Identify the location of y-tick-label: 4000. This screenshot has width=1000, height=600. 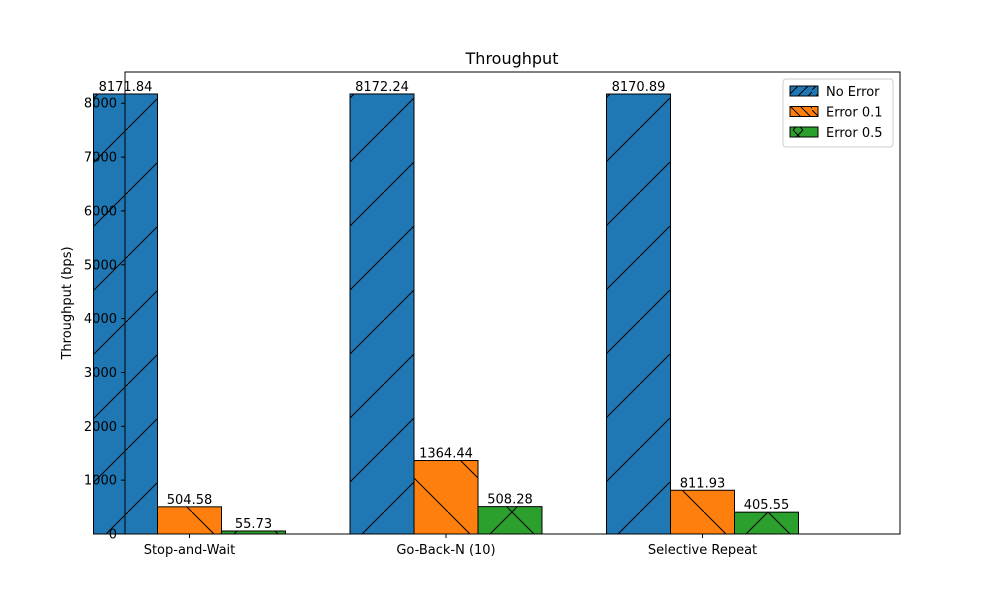
(100, 319).